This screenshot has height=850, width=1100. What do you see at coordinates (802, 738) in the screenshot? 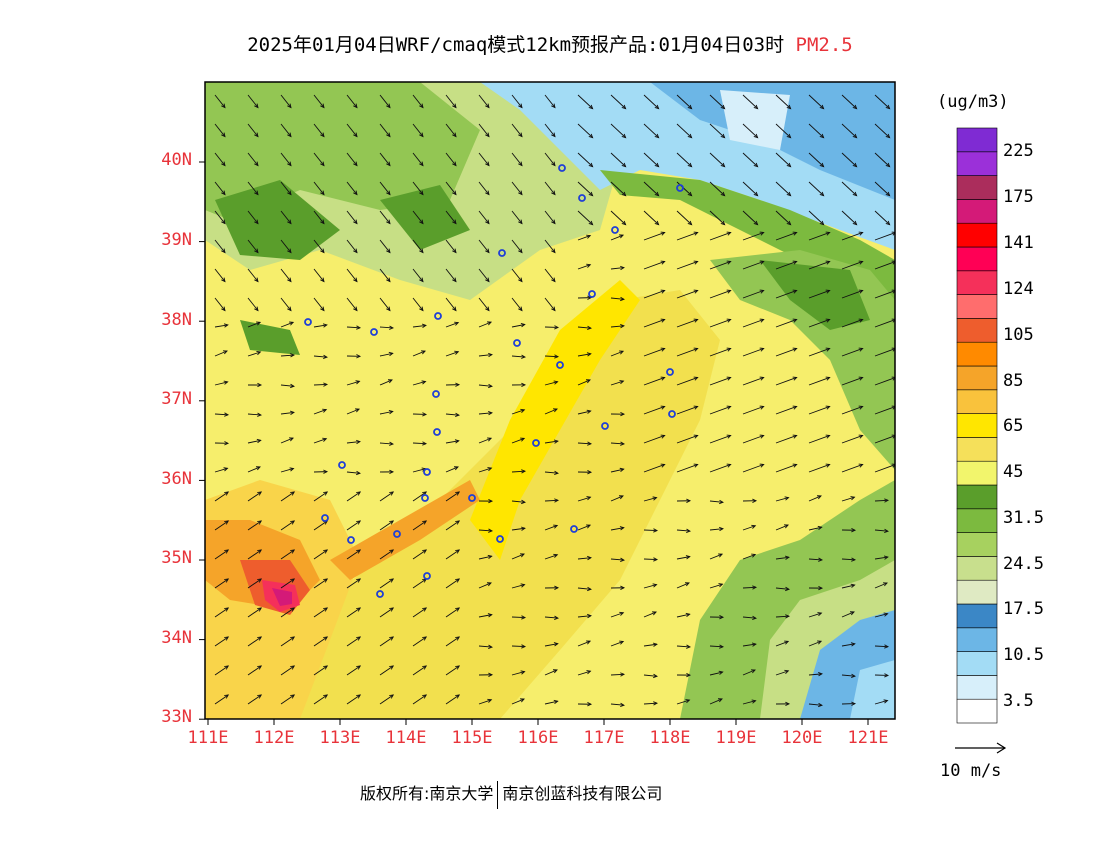
I see `lon-label-120e: 120E` at bounding box center [802, 738].